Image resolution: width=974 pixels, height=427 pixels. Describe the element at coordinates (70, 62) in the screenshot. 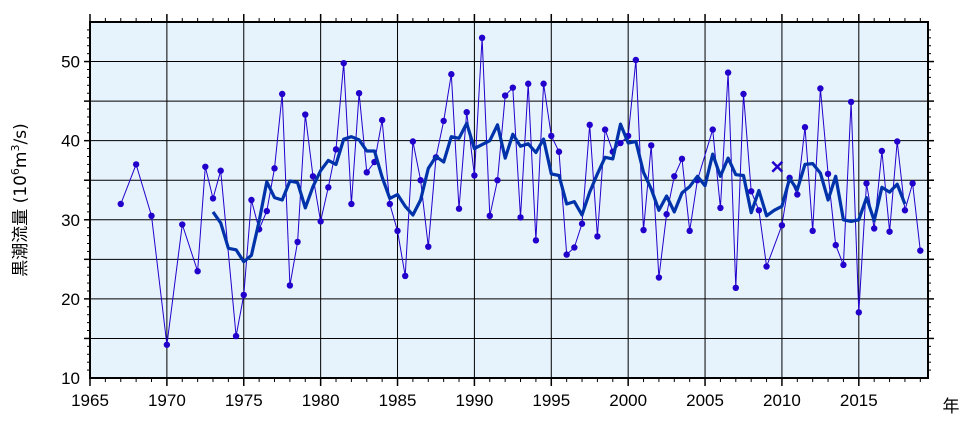

I see `y-tick-label: 50` at that location.